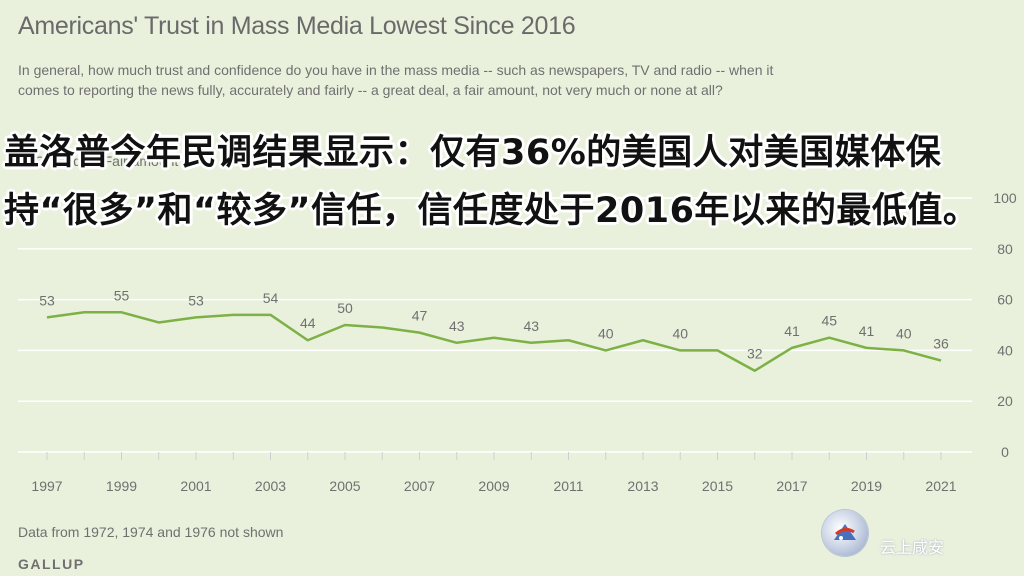  Describe the element at coordinates (98, 161) in the screenshot. I see `series-label: % Great deal/Fair amount` at that location.